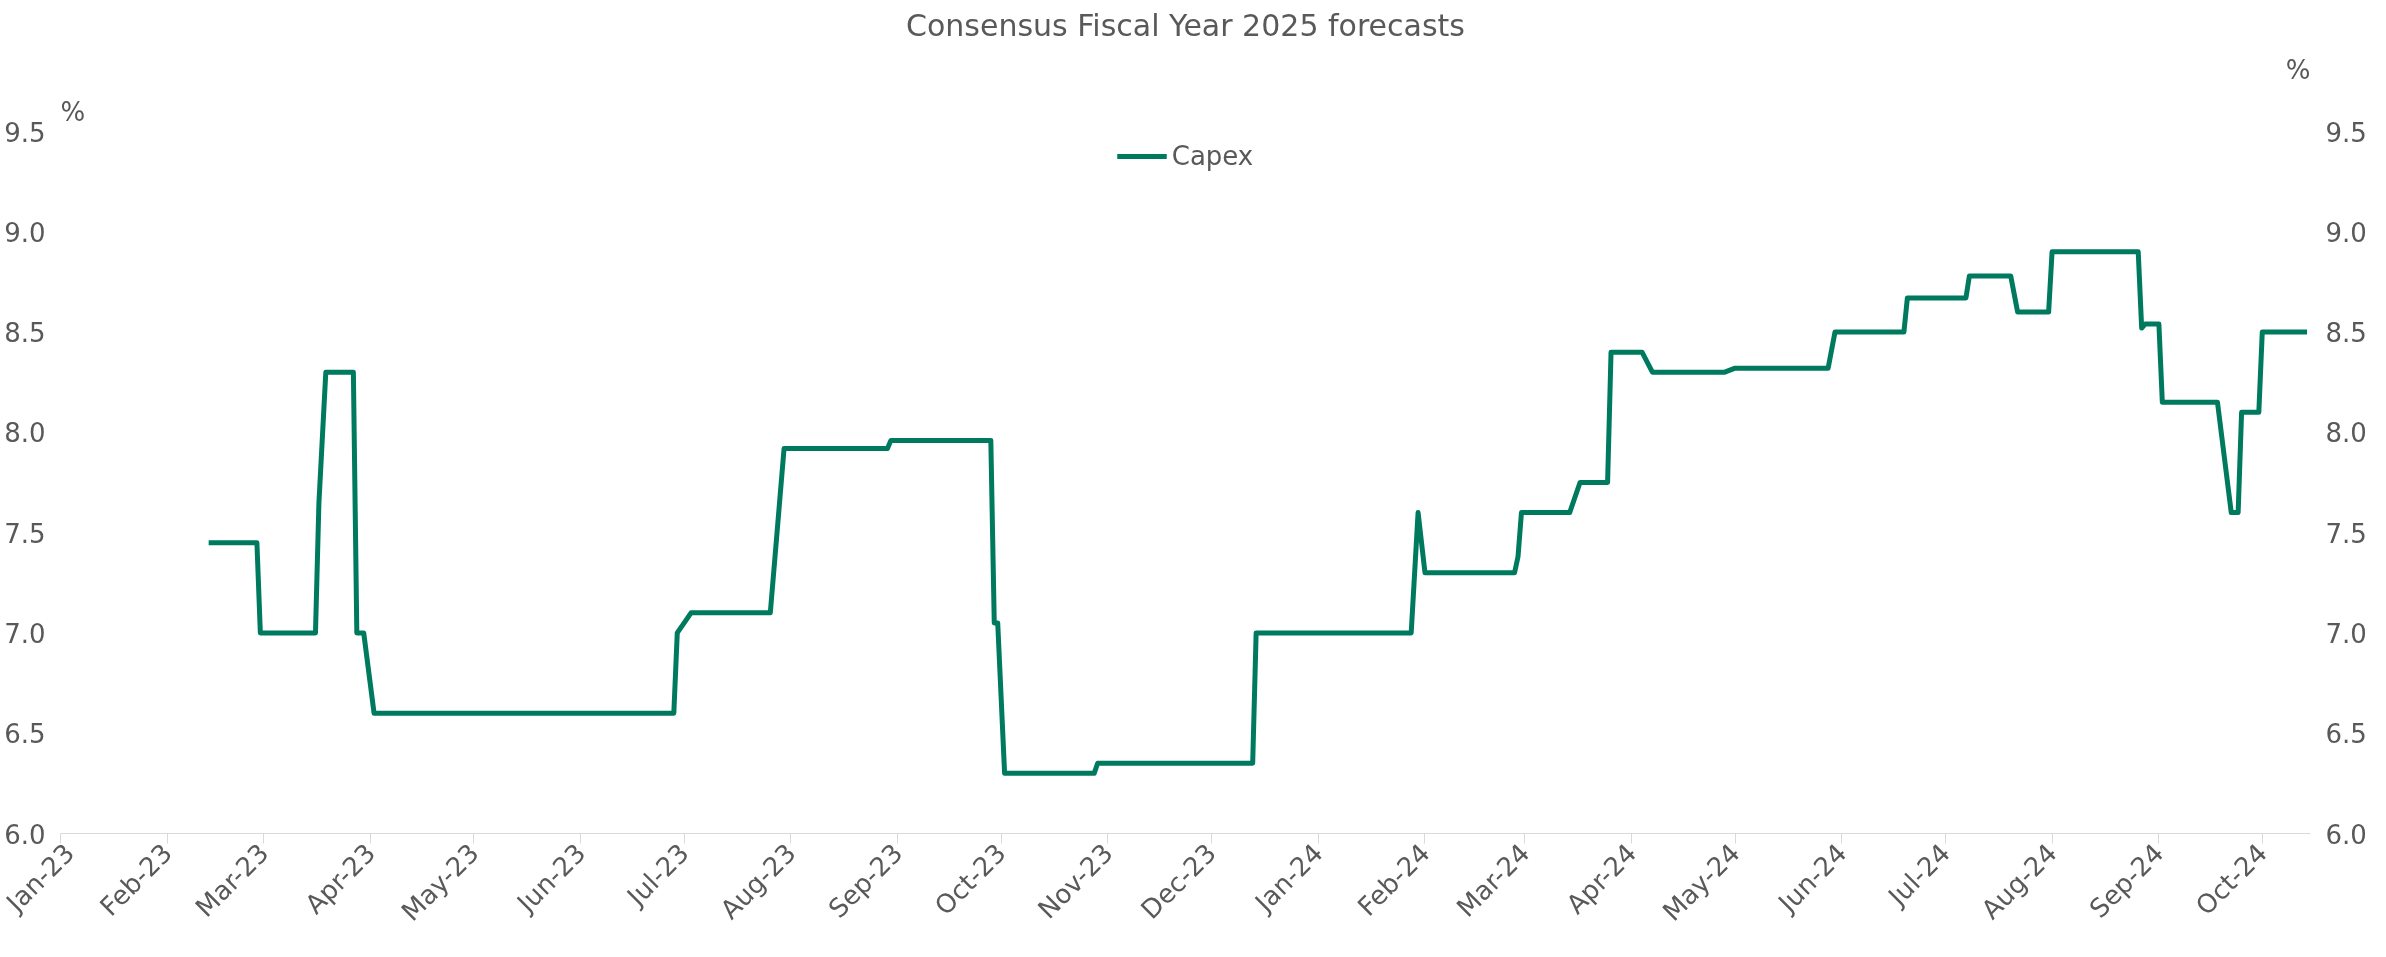 This screenshot has width=2386, height=957. What do you see at coordinates (25, 433) in the screenshot?
I see `y-tick-label: 8.0` at bounding box center [25, 433].